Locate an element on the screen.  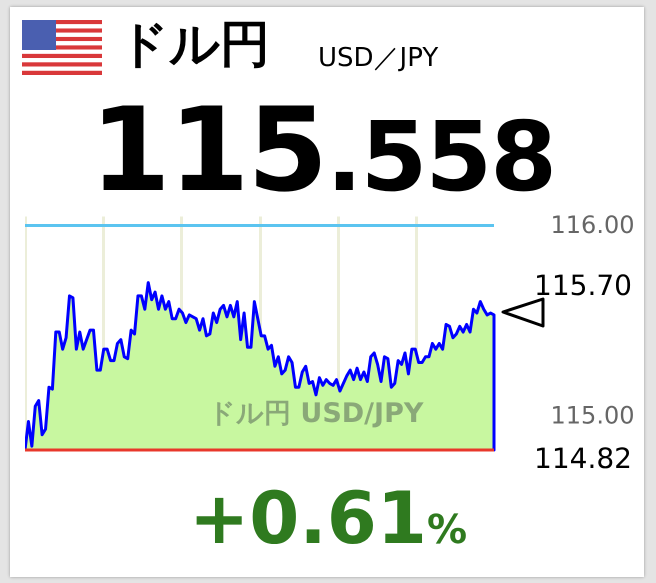
chart-title: ドル円 is located at coordinates (194, 44).